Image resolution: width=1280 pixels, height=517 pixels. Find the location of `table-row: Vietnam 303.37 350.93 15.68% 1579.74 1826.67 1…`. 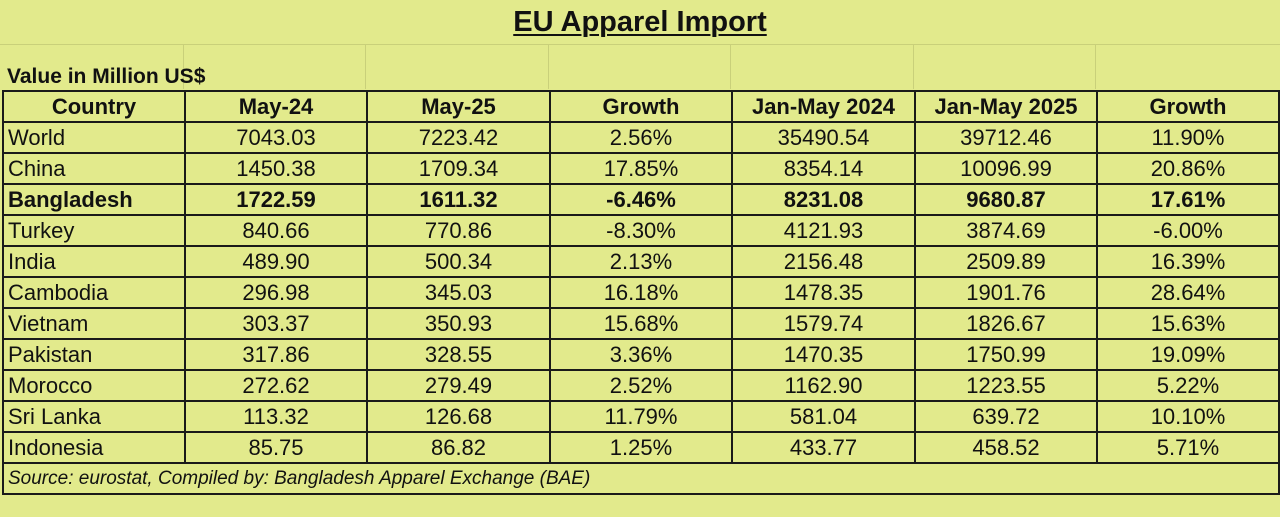

table-row: Vietnam 303.37 350.93 15.68% 1579.74 1826.67 1… is located at coordinates (641, 323).